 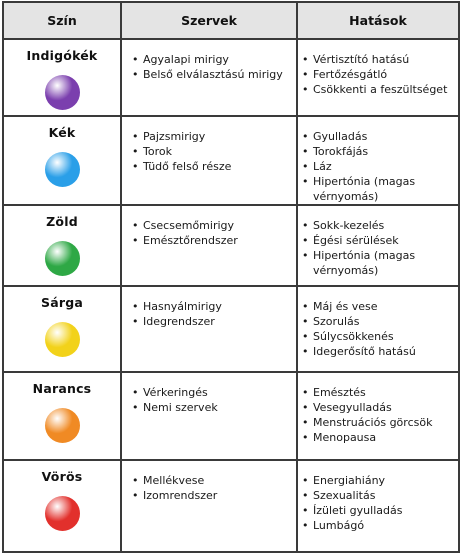 What do you see at coordinates (214, 392) in the screenshot?
I see `organ-item: Vérkeringés` at bounding box center [214, 392].